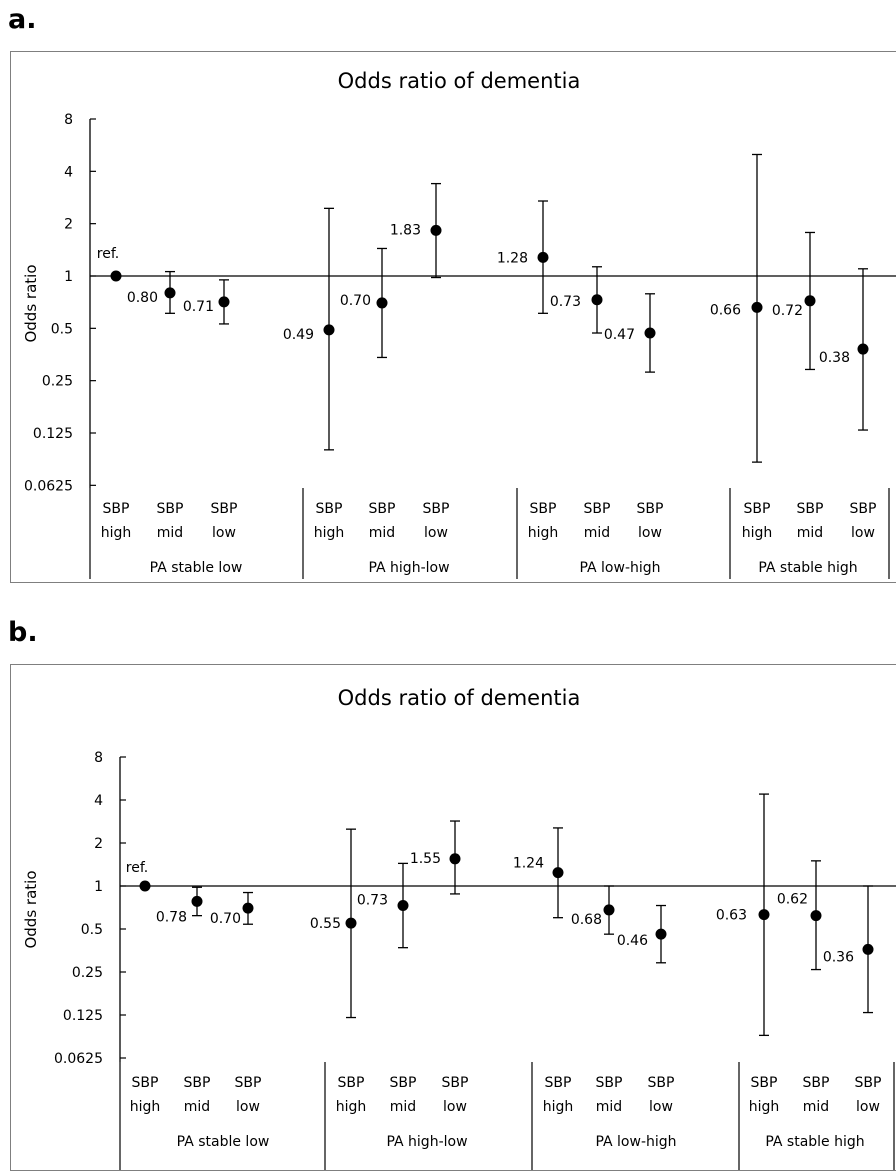  I want to click on data-label: 0.71, so click(198, 307).